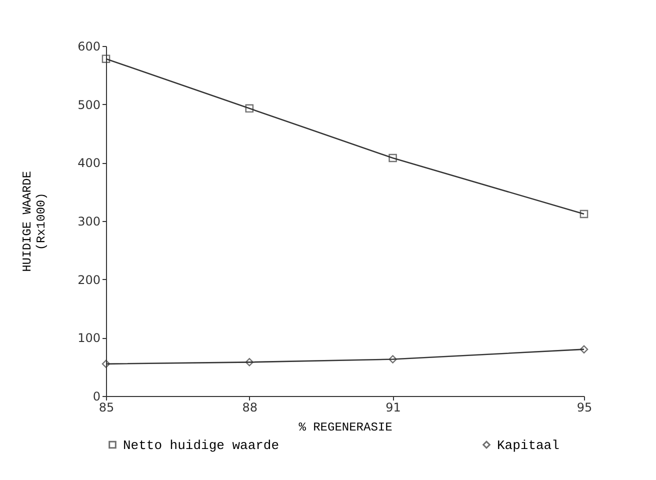  I want to click on legend-label: Netto huidige waarde, so click(201, 445).